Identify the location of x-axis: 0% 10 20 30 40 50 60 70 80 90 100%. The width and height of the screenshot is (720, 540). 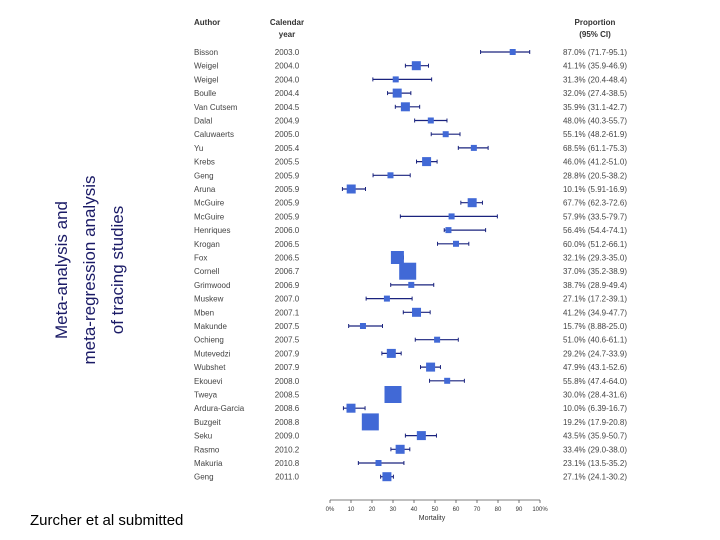
(437, 506).